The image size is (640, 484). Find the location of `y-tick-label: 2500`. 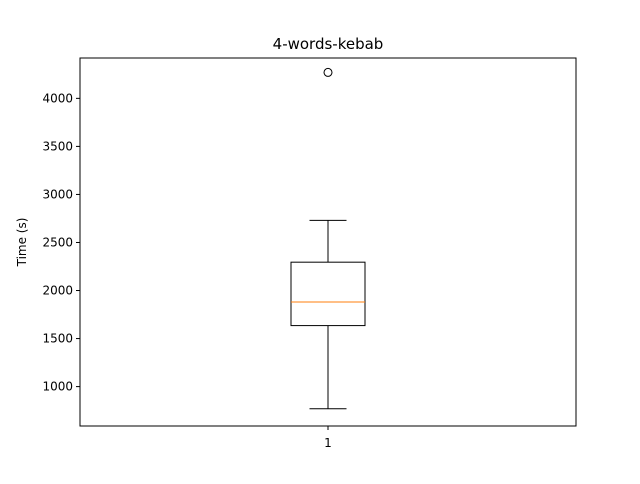

y-tick-label: 2500 is located at coordinates (57, 242).